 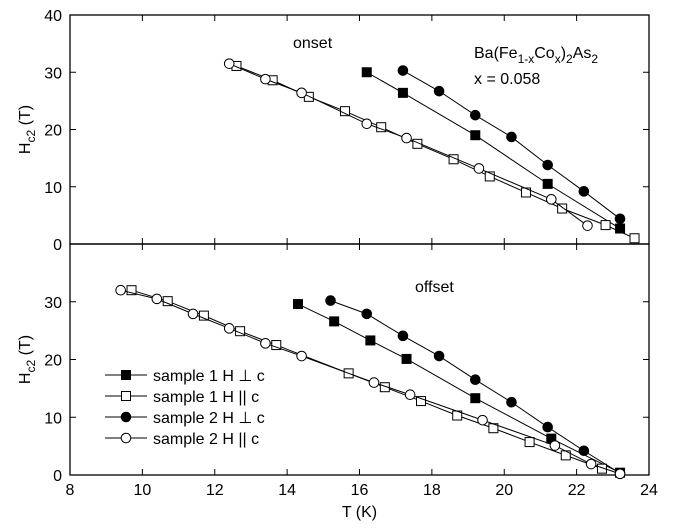 I want to click on x-tick-label: 12, so click(x=215, y=490).